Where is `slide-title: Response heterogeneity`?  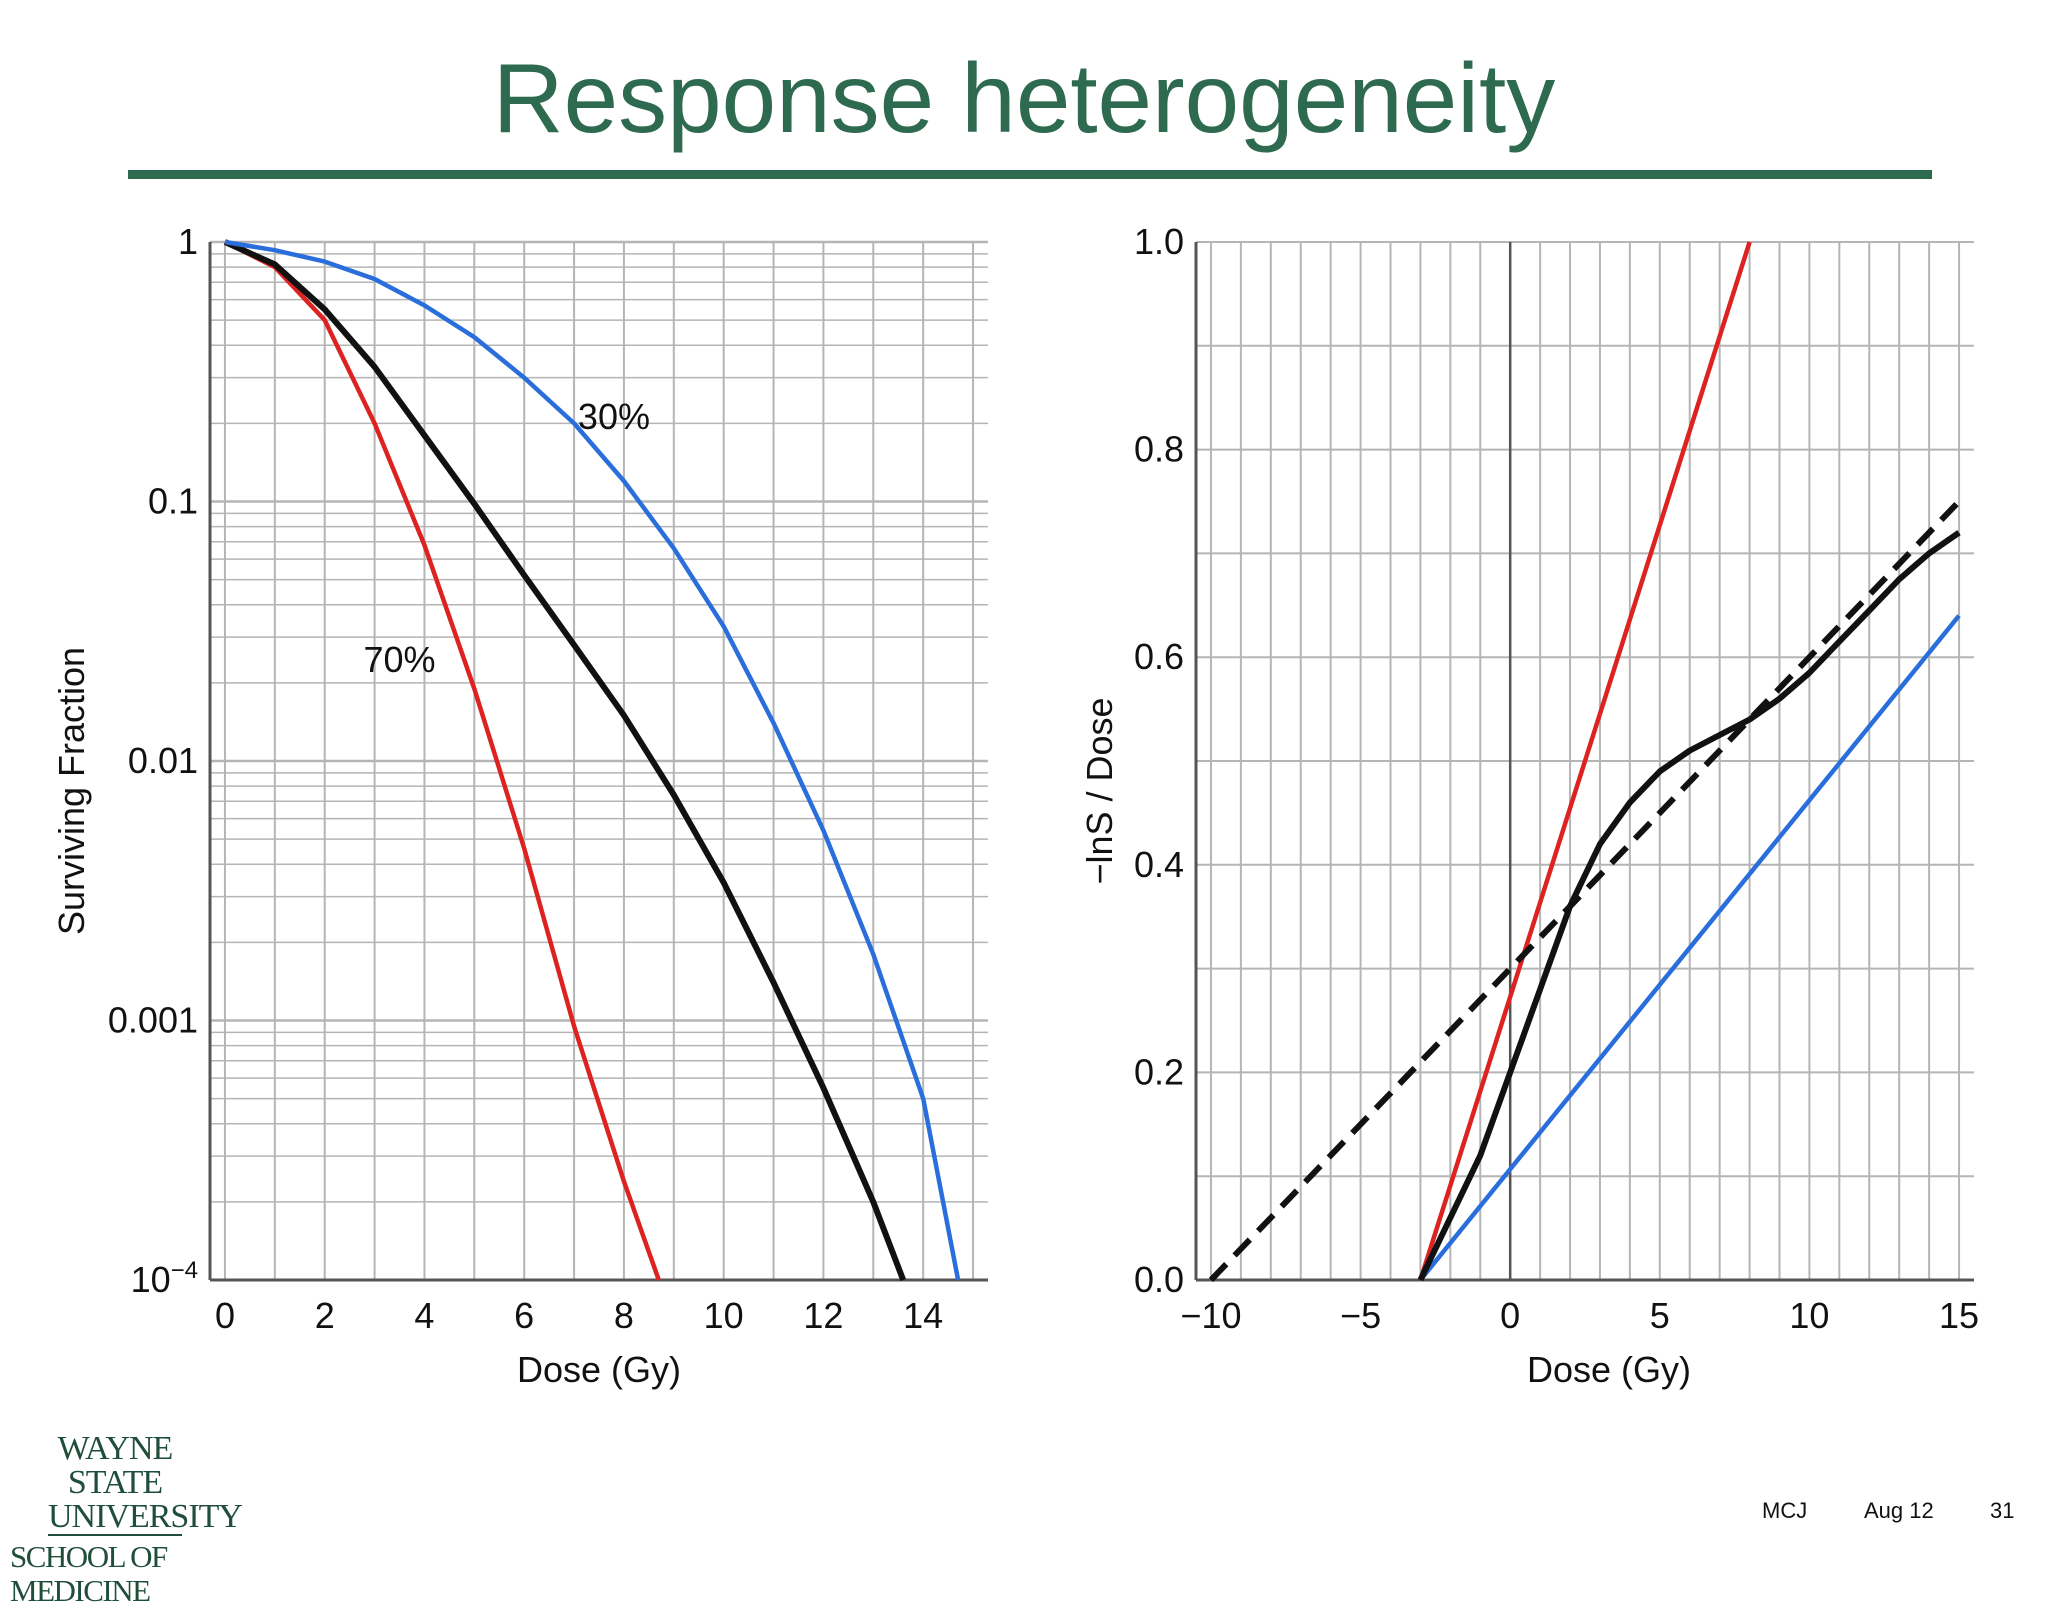 slide-title: Response heterogeneity is located at coordinates (1024, 98).